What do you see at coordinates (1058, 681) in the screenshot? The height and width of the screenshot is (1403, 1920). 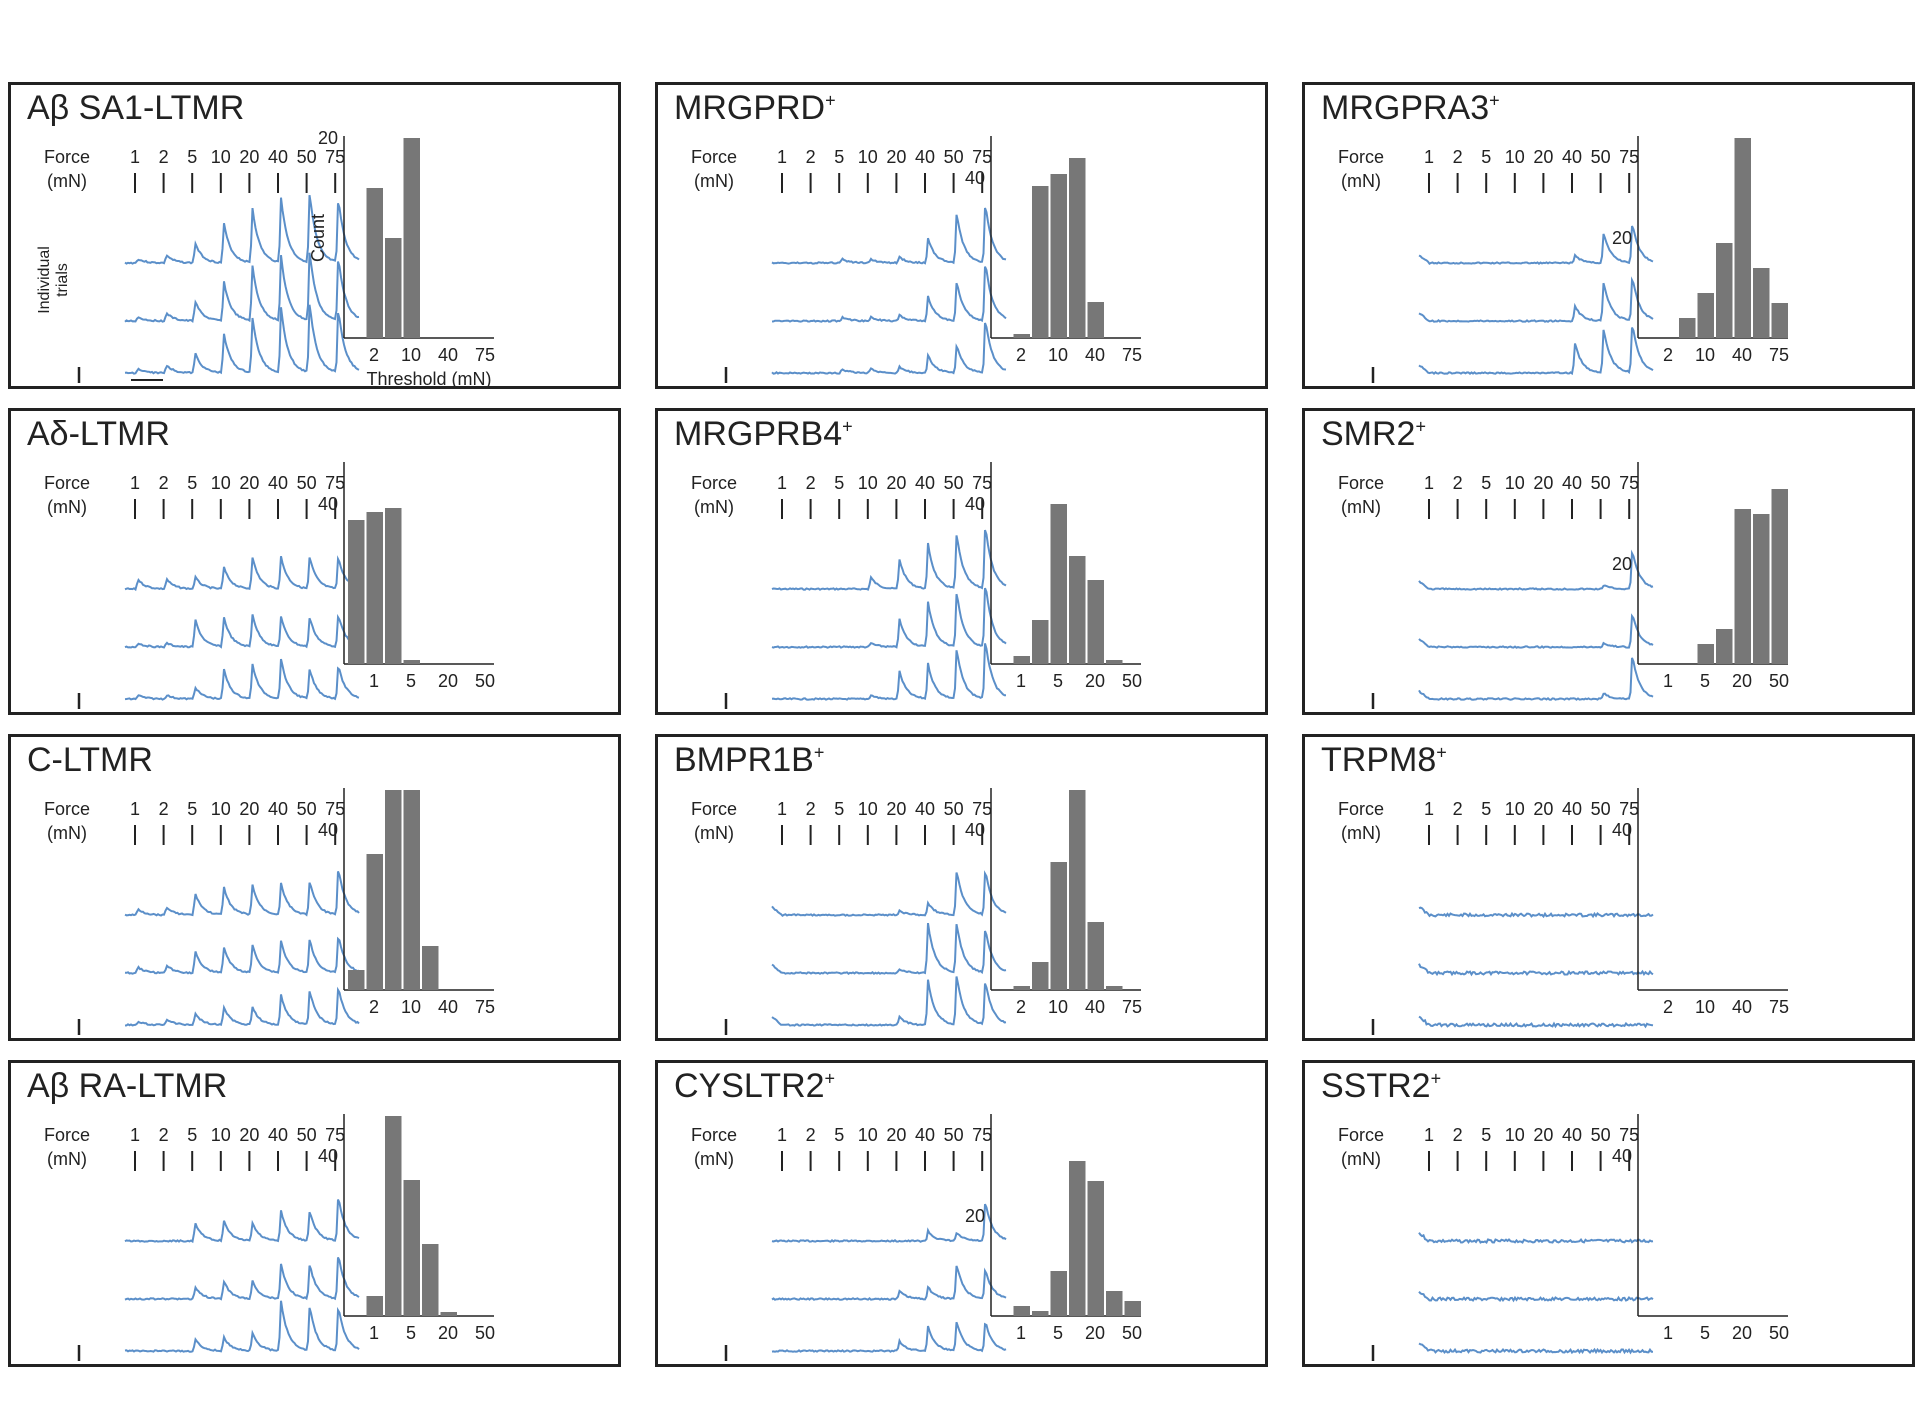 I see `hist-x-tick-label: 5` at bounding box center [1058, 681].